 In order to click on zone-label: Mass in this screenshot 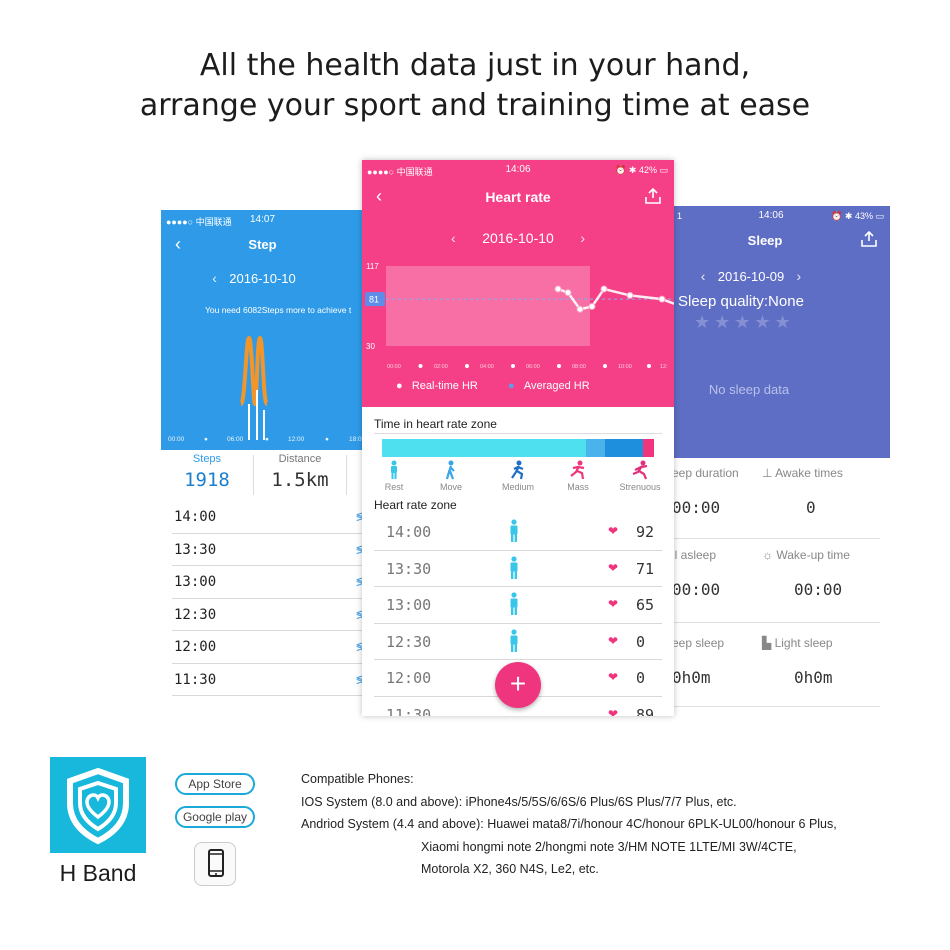, I will do `click(578, 487)`.